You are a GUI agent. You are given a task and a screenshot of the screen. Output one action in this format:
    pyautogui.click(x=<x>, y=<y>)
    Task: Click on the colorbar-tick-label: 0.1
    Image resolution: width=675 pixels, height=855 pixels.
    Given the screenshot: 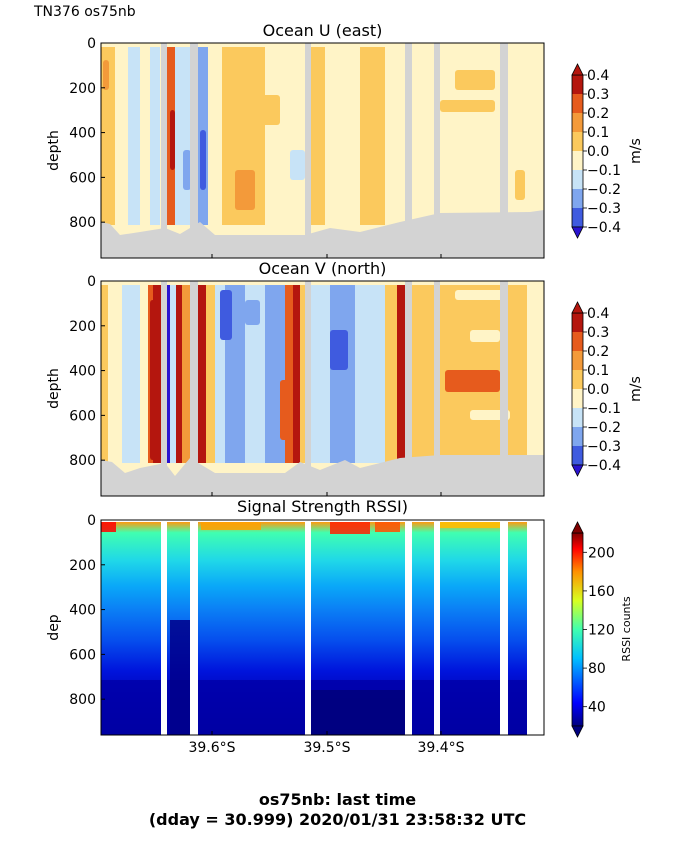 What is the action you would take?
    pyautogui.click(x=598, y=371)
    